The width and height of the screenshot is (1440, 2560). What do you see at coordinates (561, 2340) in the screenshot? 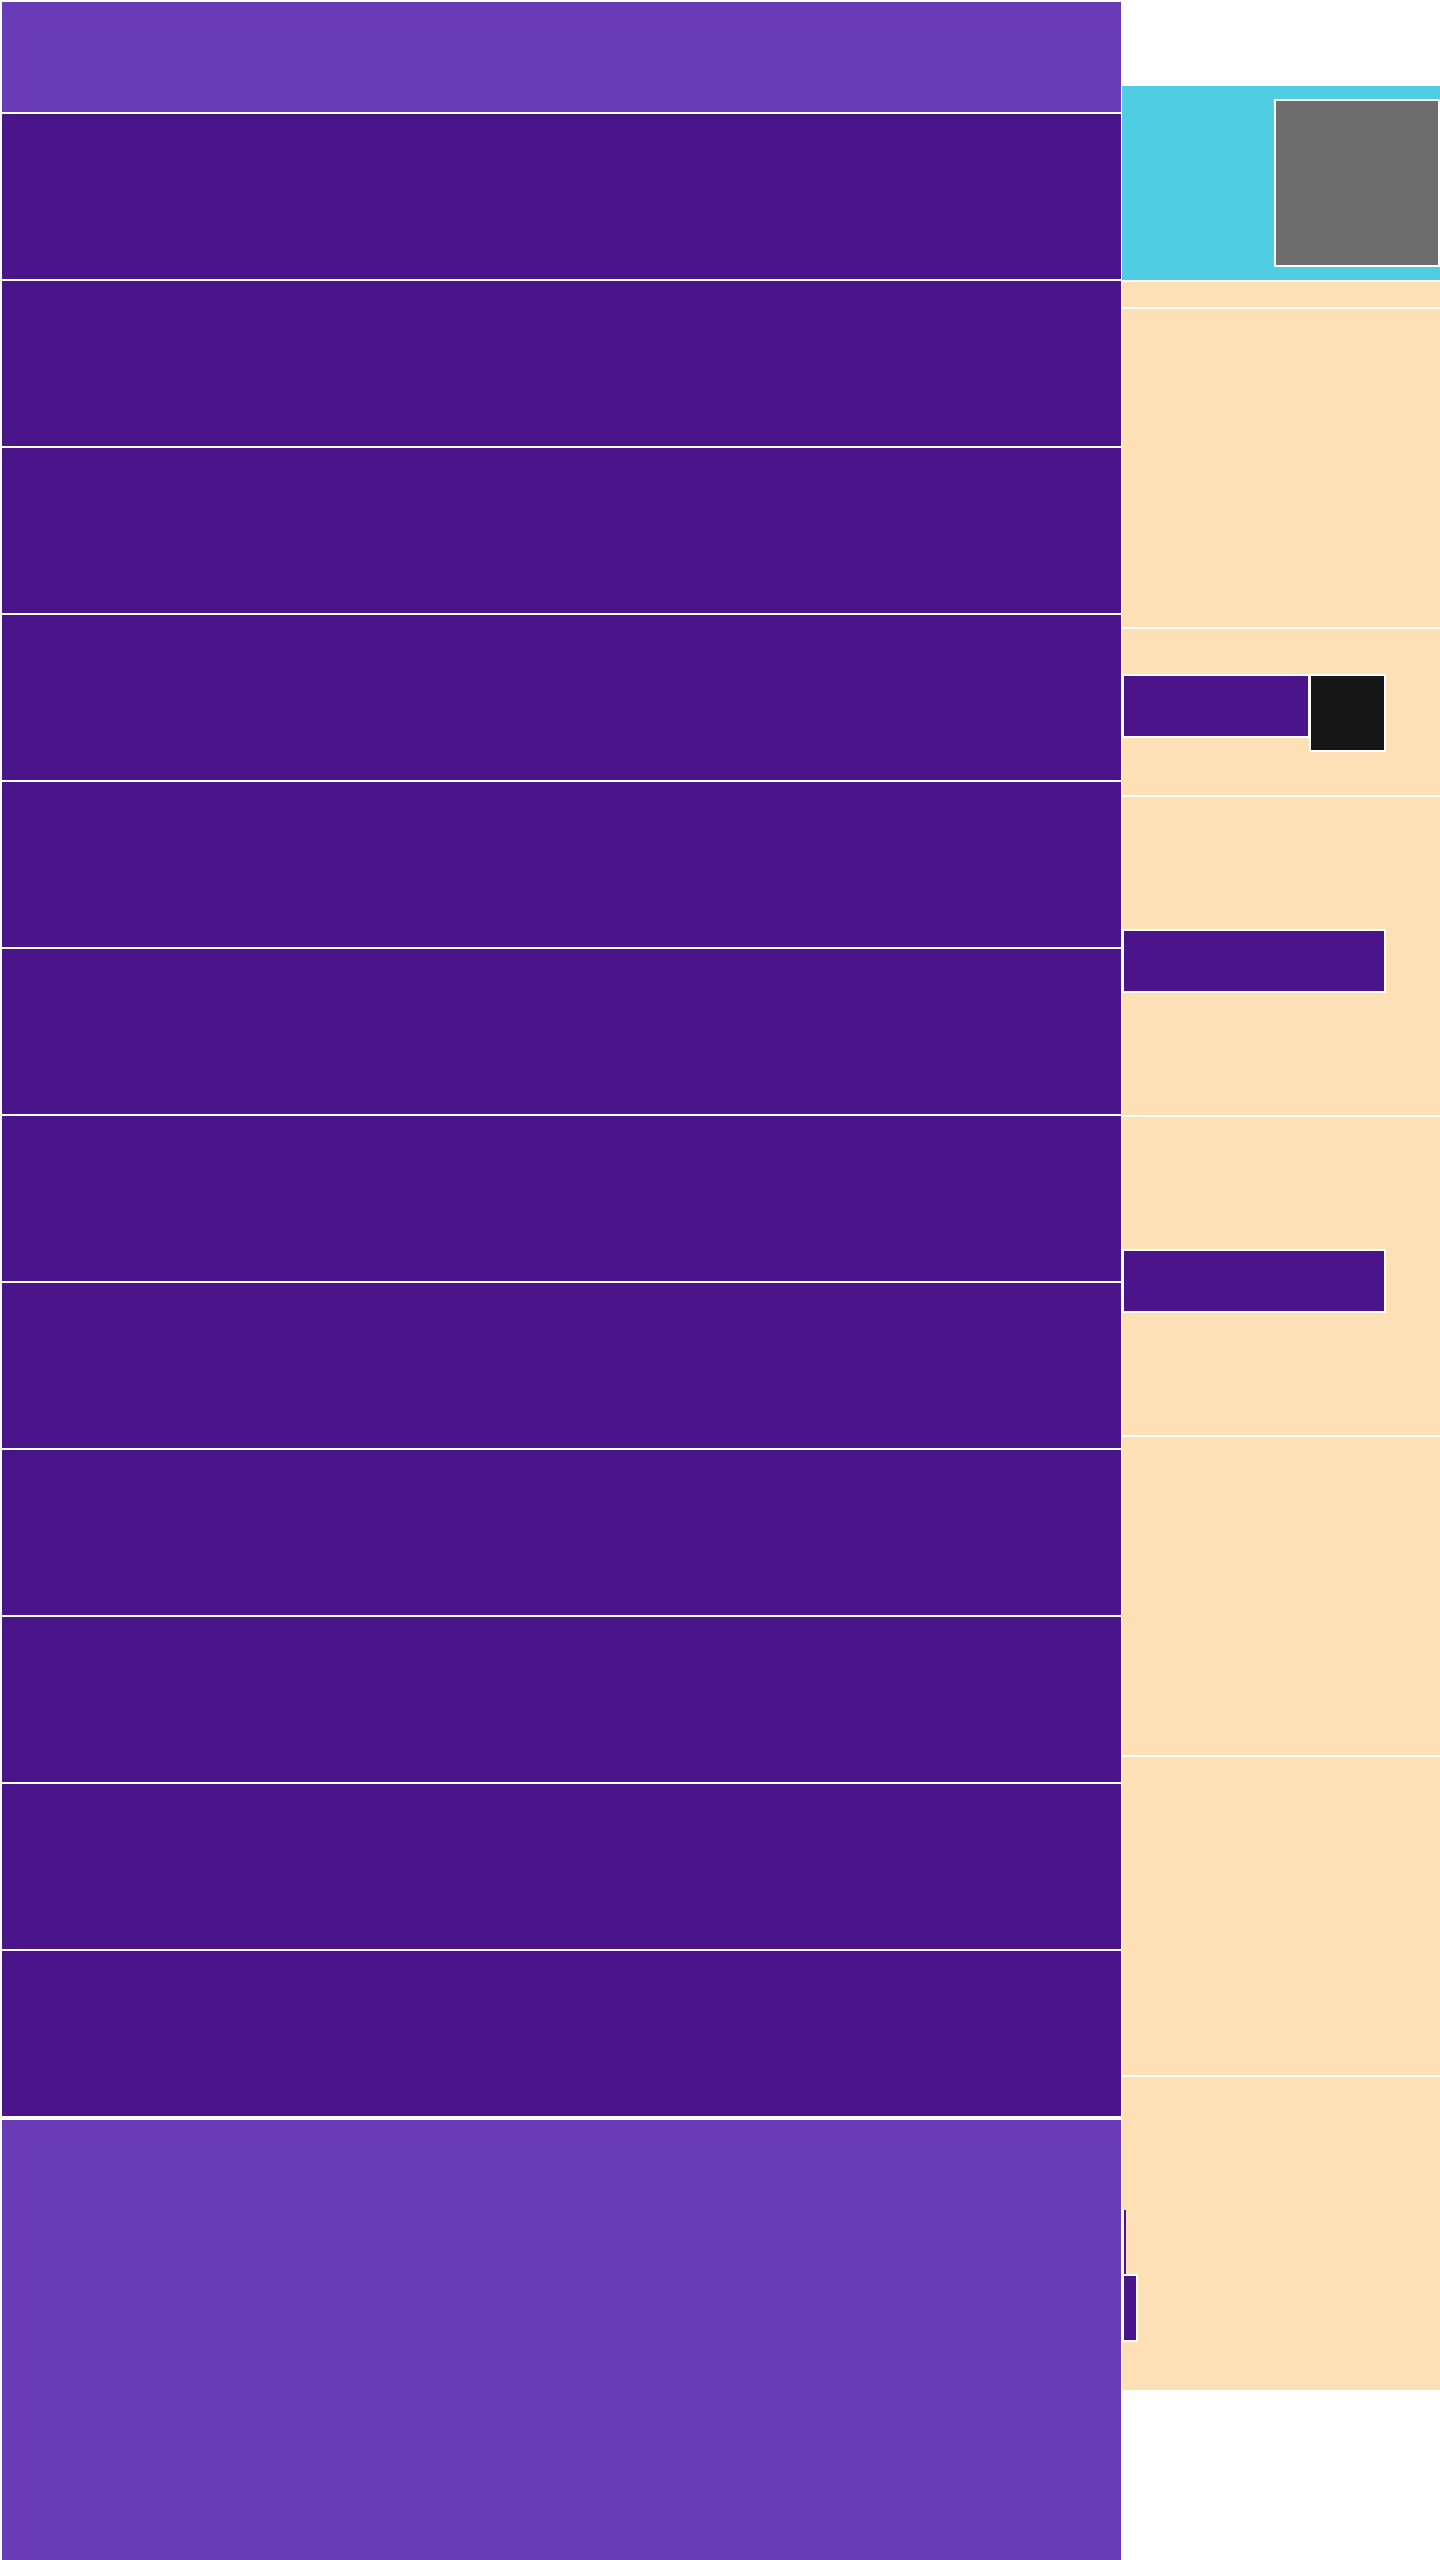
I see `bottom-panel` at bounding box center [561, 2340].